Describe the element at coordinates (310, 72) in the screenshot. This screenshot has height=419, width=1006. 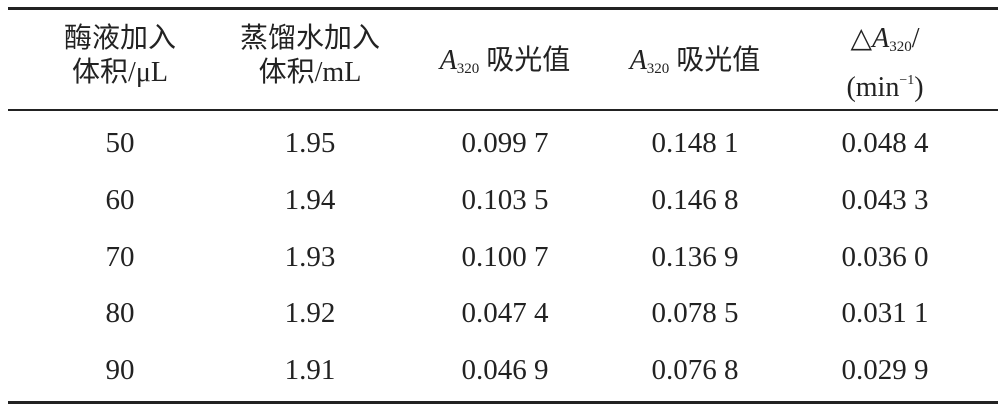
I see `header-text: 体积/mL` at that location.